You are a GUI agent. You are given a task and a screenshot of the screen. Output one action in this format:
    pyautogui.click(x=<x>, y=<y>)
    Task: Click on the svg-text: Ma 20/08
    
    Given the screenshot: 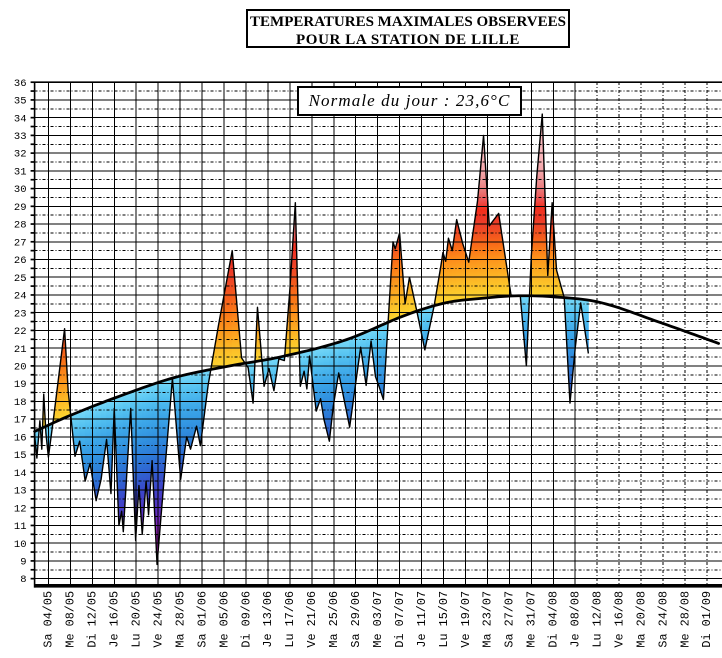 What is the action you would take?
    pyautogui.click(x=641, y=619)
    